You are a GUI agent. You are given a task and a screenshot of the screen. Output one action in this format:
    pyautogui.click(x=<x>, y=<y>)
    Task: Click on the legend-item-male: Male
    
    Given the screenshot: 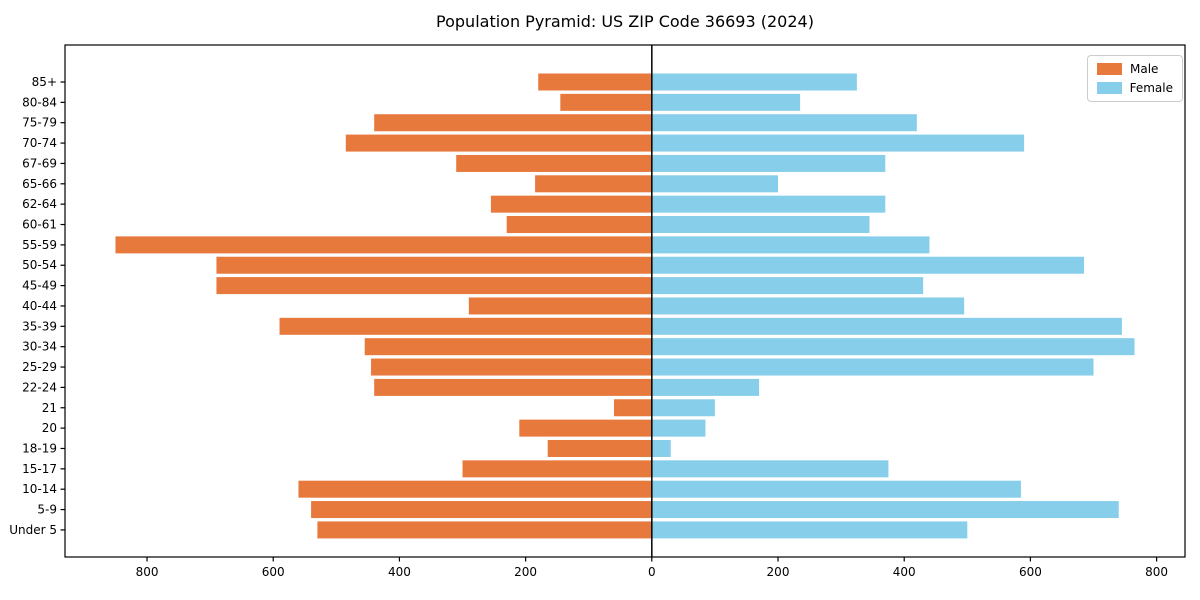 What is the action you would take?
    pyautogui.click(x=1135, y=69)
    